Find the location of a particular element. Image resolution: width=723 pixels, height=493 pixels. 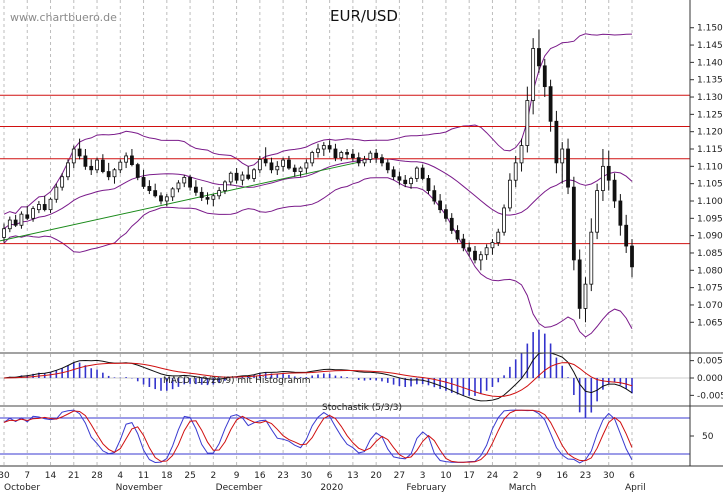

y-tick-label: 1.125 is located at coordinates (710, 115).